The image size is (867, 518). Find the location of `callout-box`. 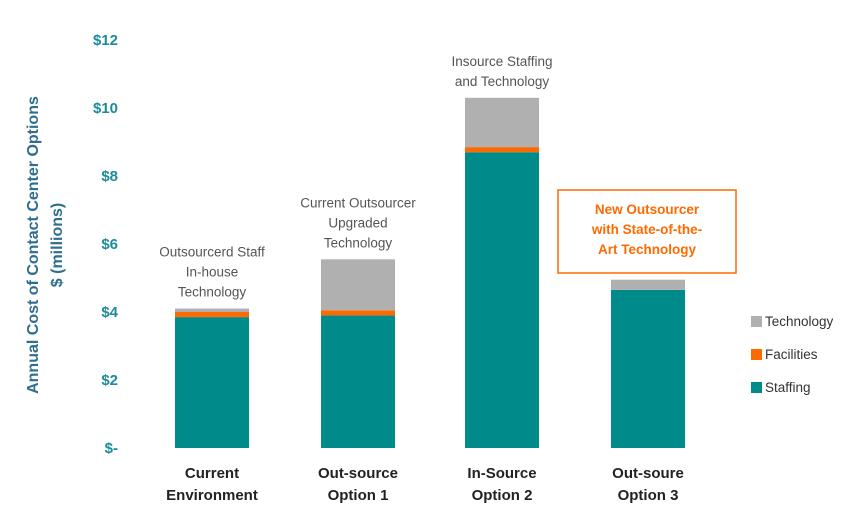

callout-box is located at coordinates (647, 231).